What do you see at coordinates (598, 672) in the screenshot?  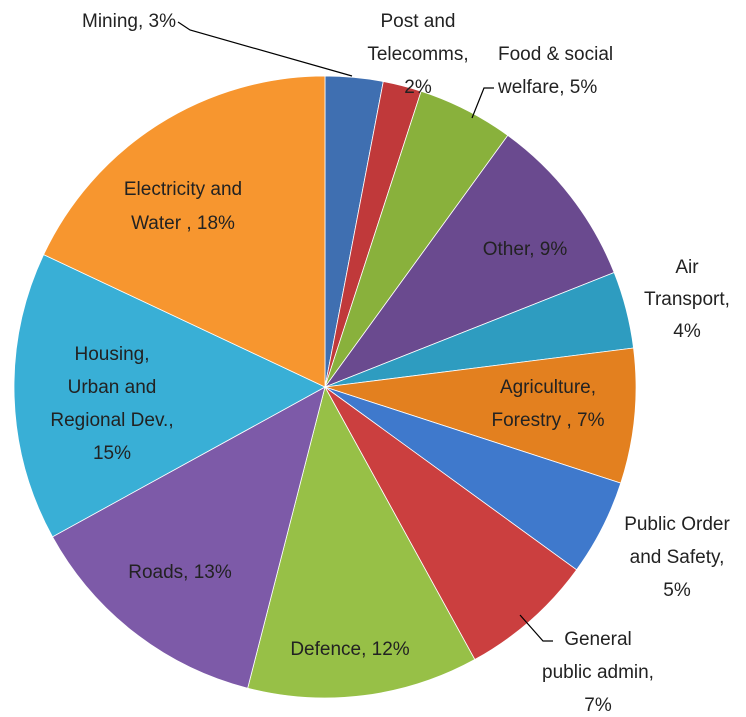 I see `slice-label: public admin,` at bounding box center [598, 672].